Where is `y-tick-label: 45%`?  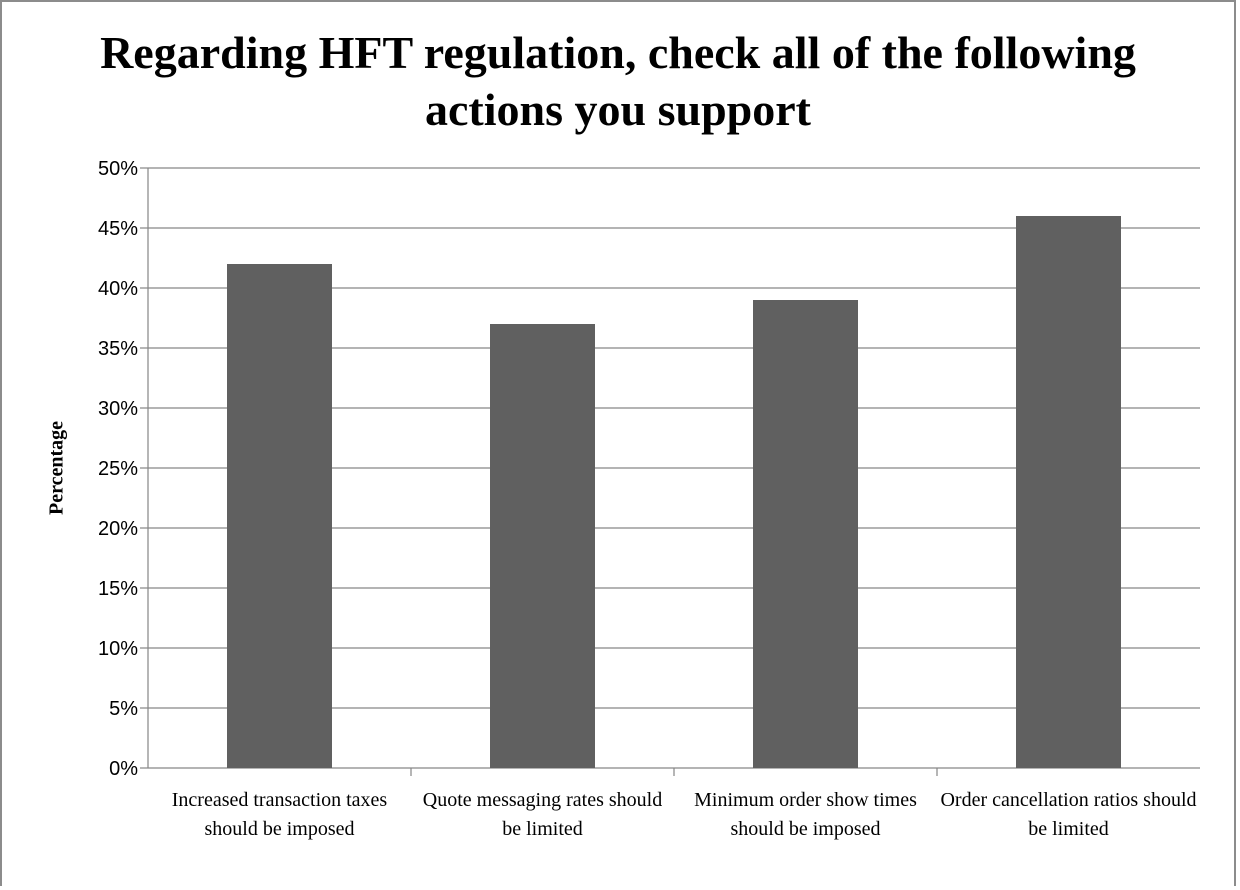 y-tick-label: 45% is located at coordinates (118, 229).